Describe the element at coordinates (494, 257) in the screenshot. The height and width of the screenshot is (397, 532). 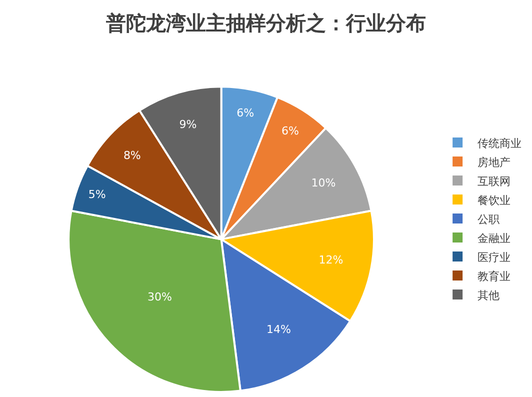
I see `legend-label: 医疗业` at that location.